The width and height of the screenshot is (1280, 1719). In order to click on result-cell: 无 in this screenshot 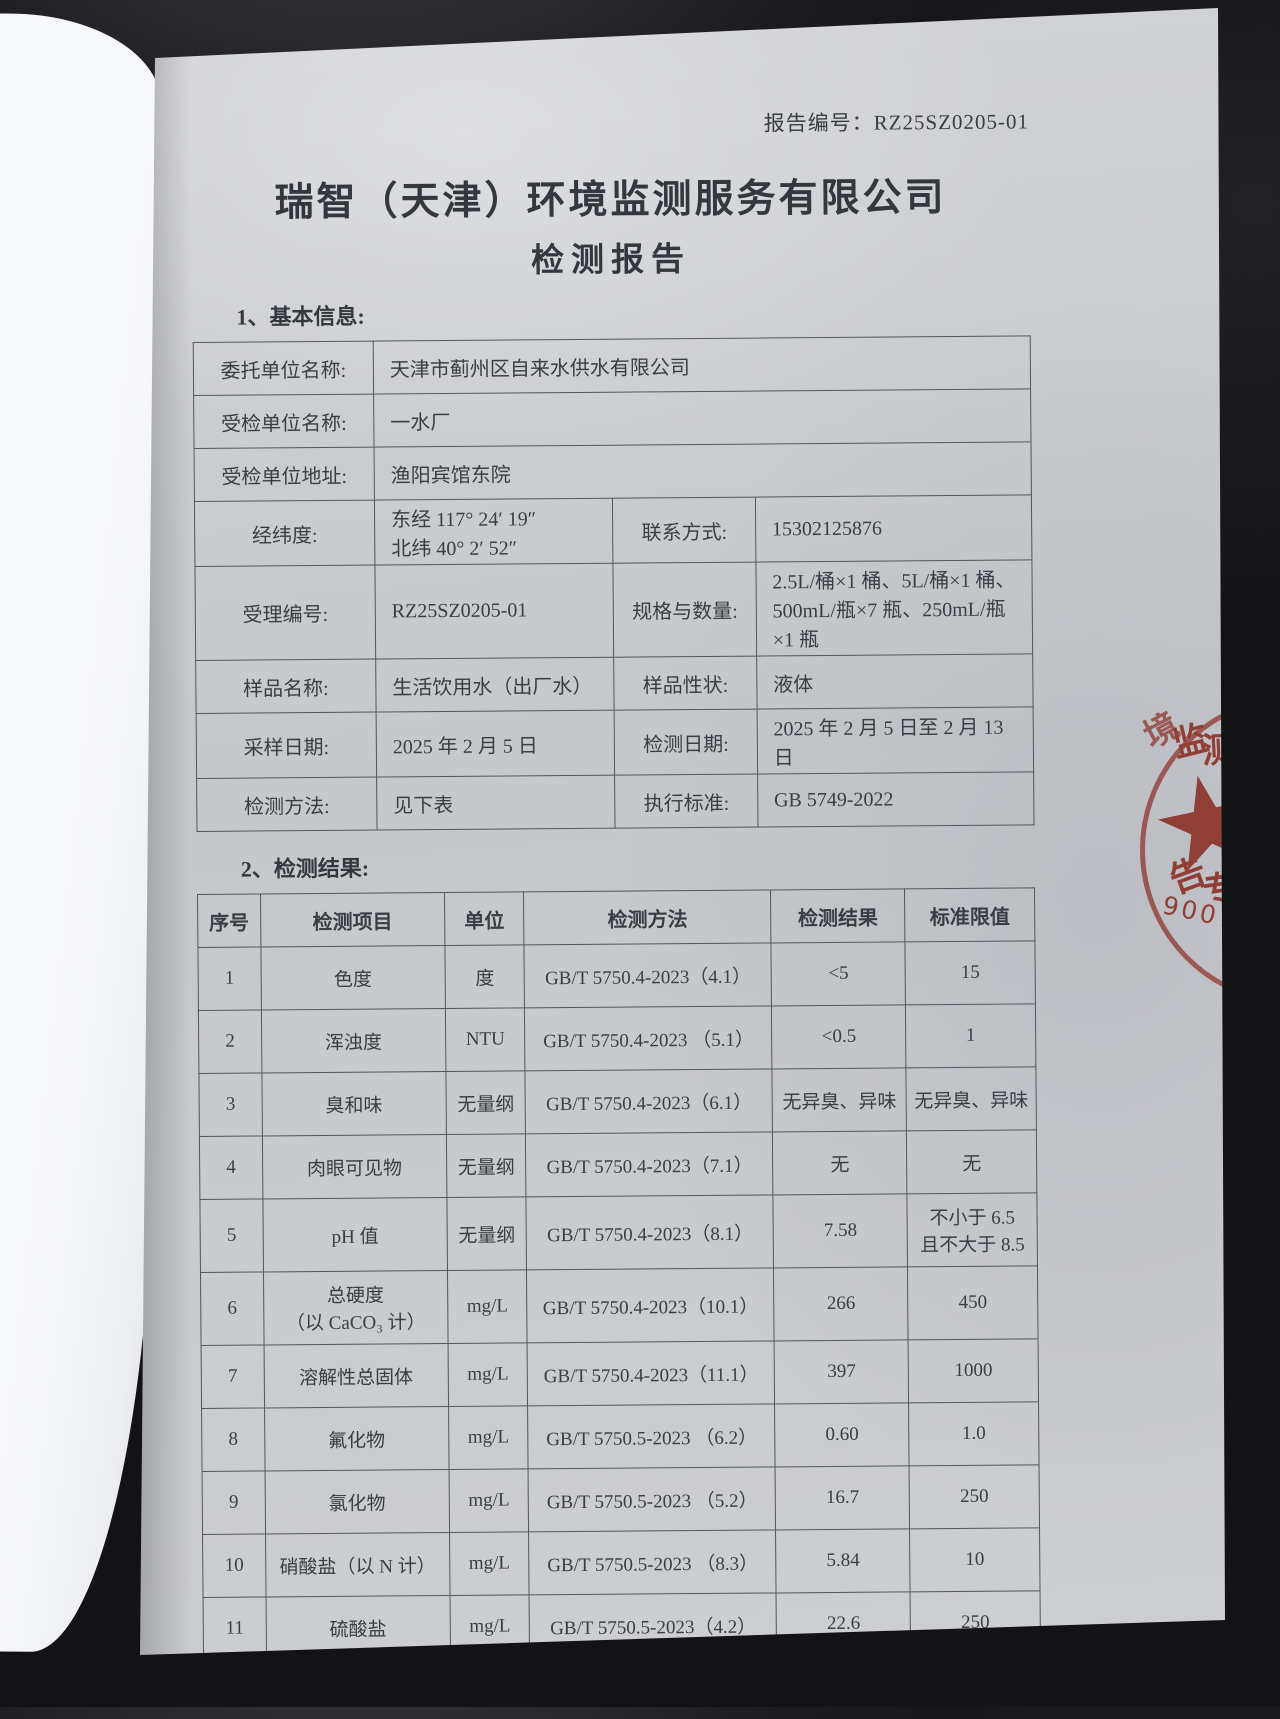, I will do `click(840, 1162)`.